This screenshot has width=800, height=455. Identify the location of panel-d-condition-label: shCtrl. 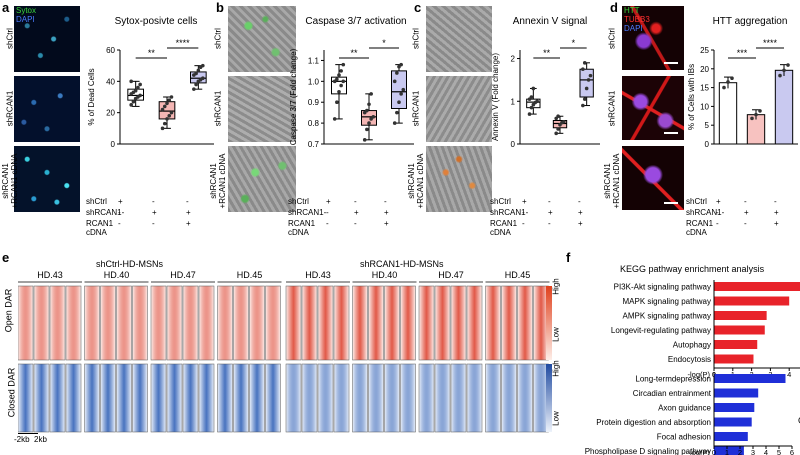
(696, 201).